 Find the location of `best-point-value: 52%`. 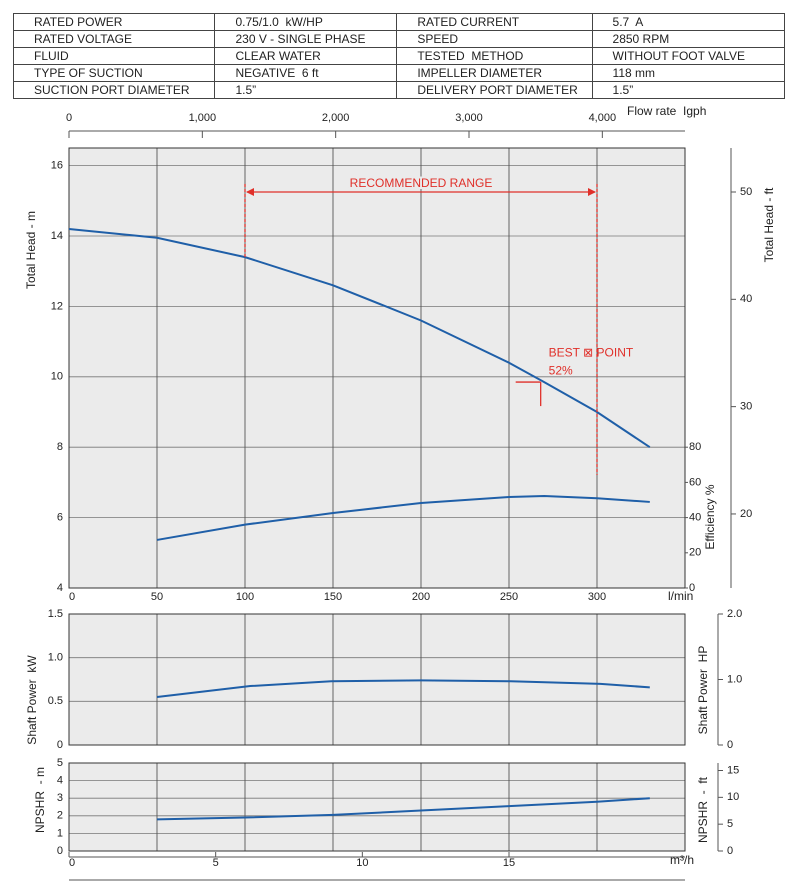

best-point-value: 52% is located at coordinates (561, 370).